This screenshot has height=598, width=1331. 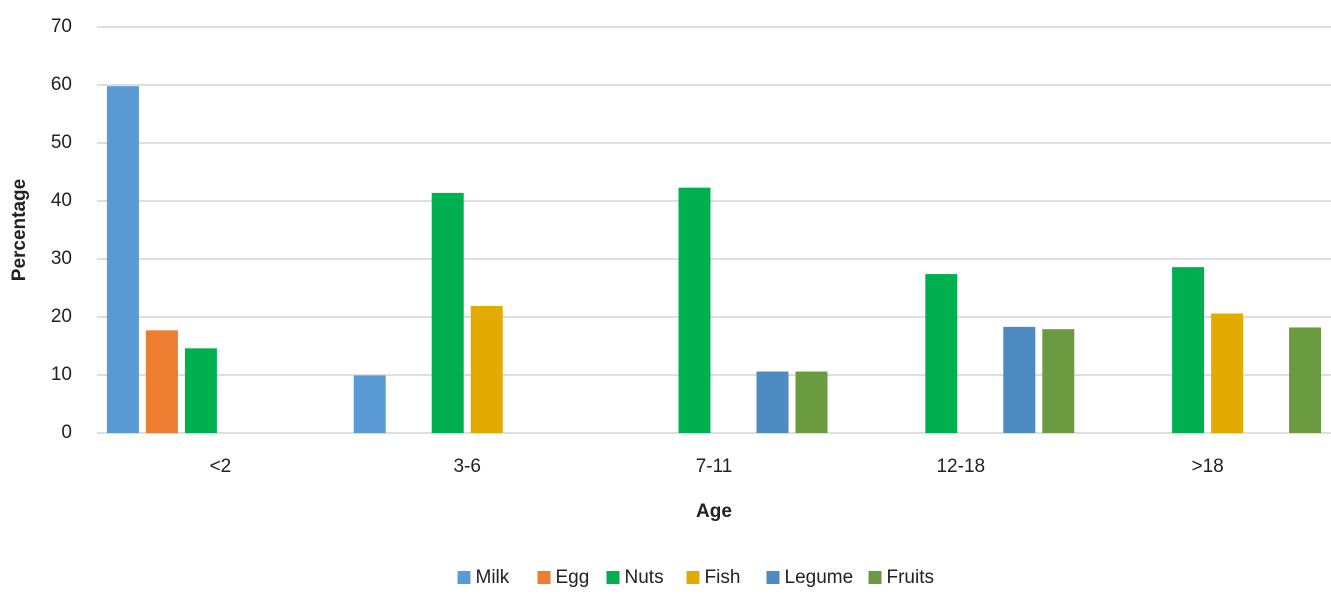 What do you see at coordinates (61, 84) in the screenshot?
I see `y-tick-label: 60` at bounding box center [61, 84].